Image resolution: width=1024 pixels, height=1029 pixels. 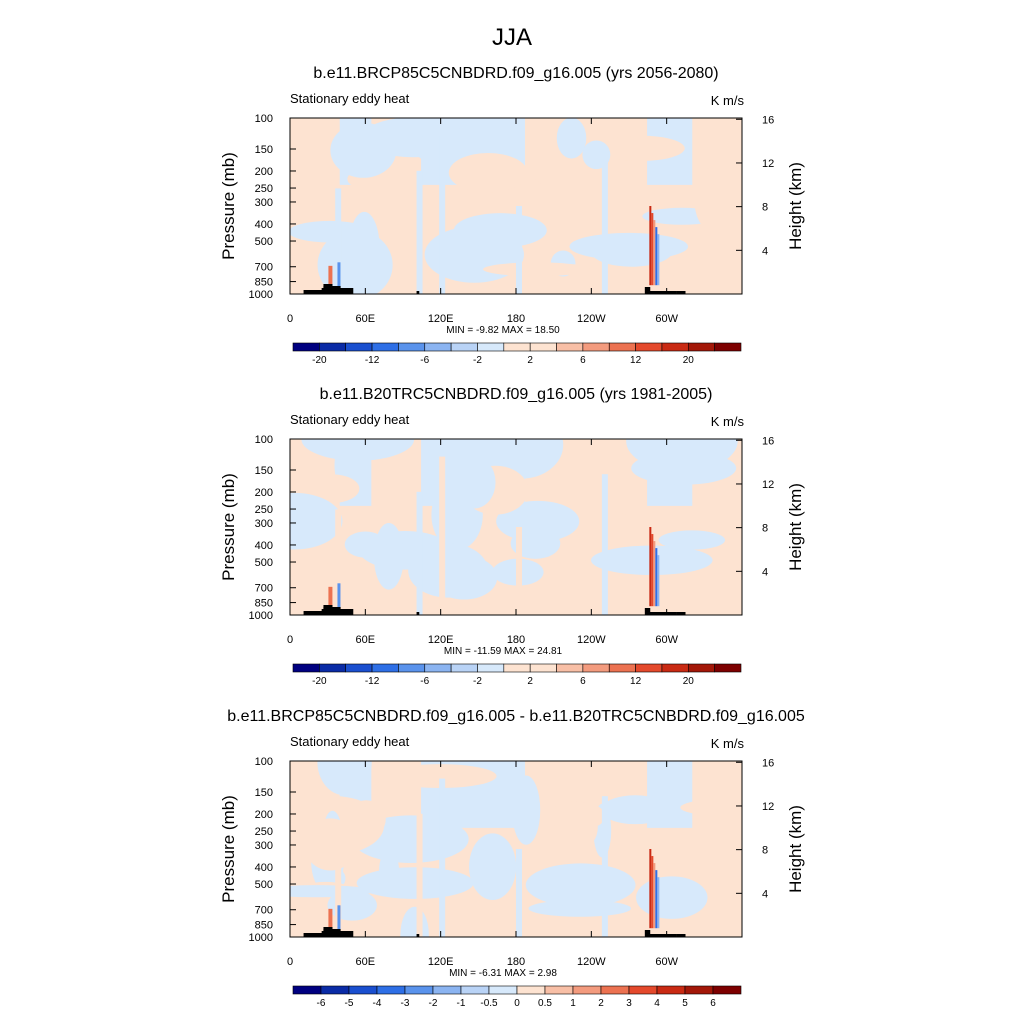 What do you see at coordinates (713, 1003) in the screenshot?
I see `colorbar-label: 6` at bounding box center [713, 1003].